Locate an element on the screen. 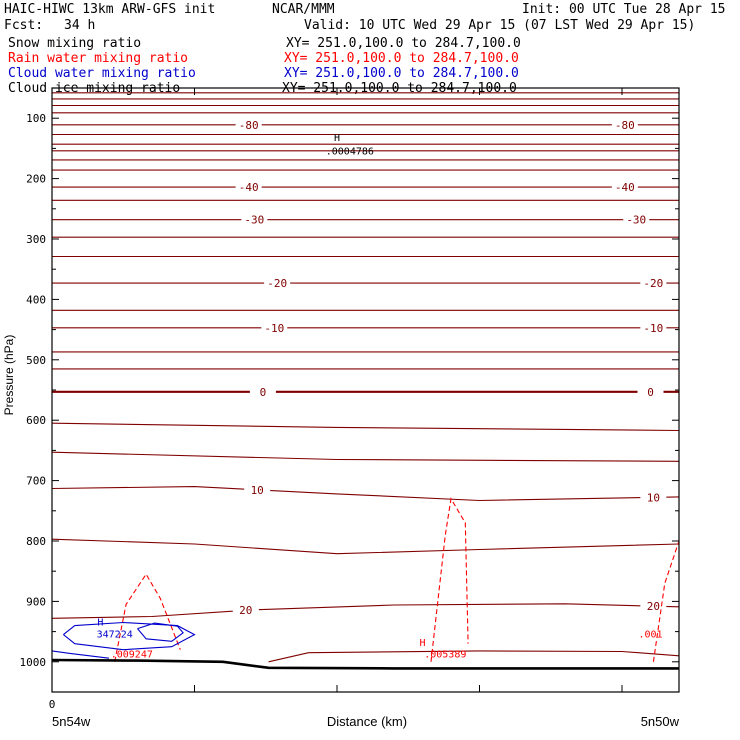  forecast-hour: 34 h is located at coordinates (80, 25).